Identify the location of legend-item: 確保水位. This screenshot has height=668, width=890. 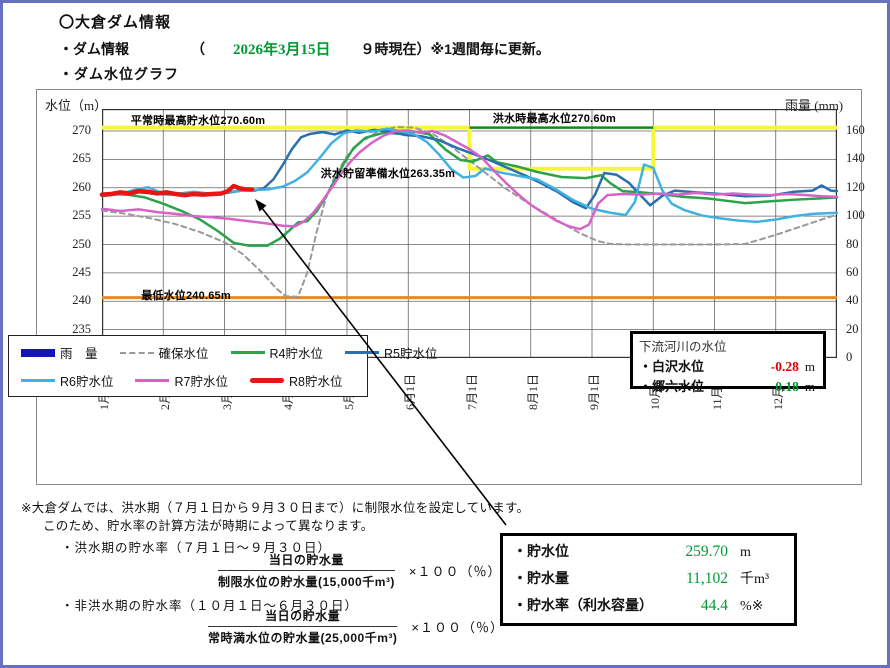
(164, 352).